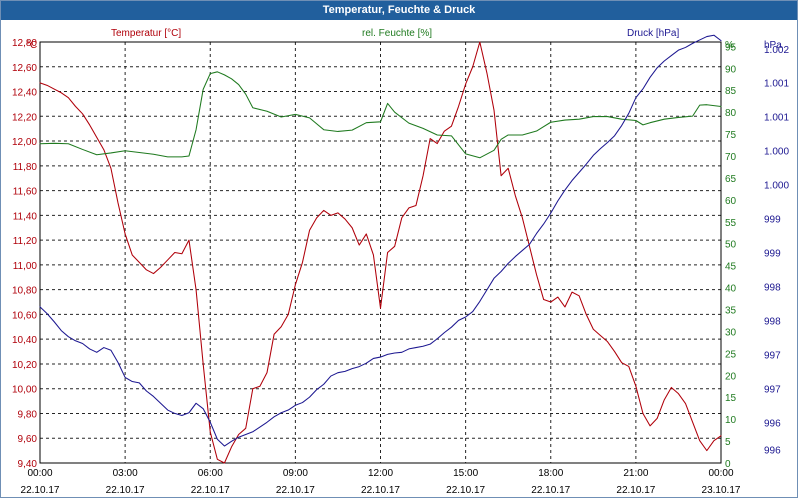 The height and width of the screenshot is (500, 800). What do you see at coordinates (731, 157) in the screenshot?
I see `humidity-tick: 70` at bounding box center [731, 157].